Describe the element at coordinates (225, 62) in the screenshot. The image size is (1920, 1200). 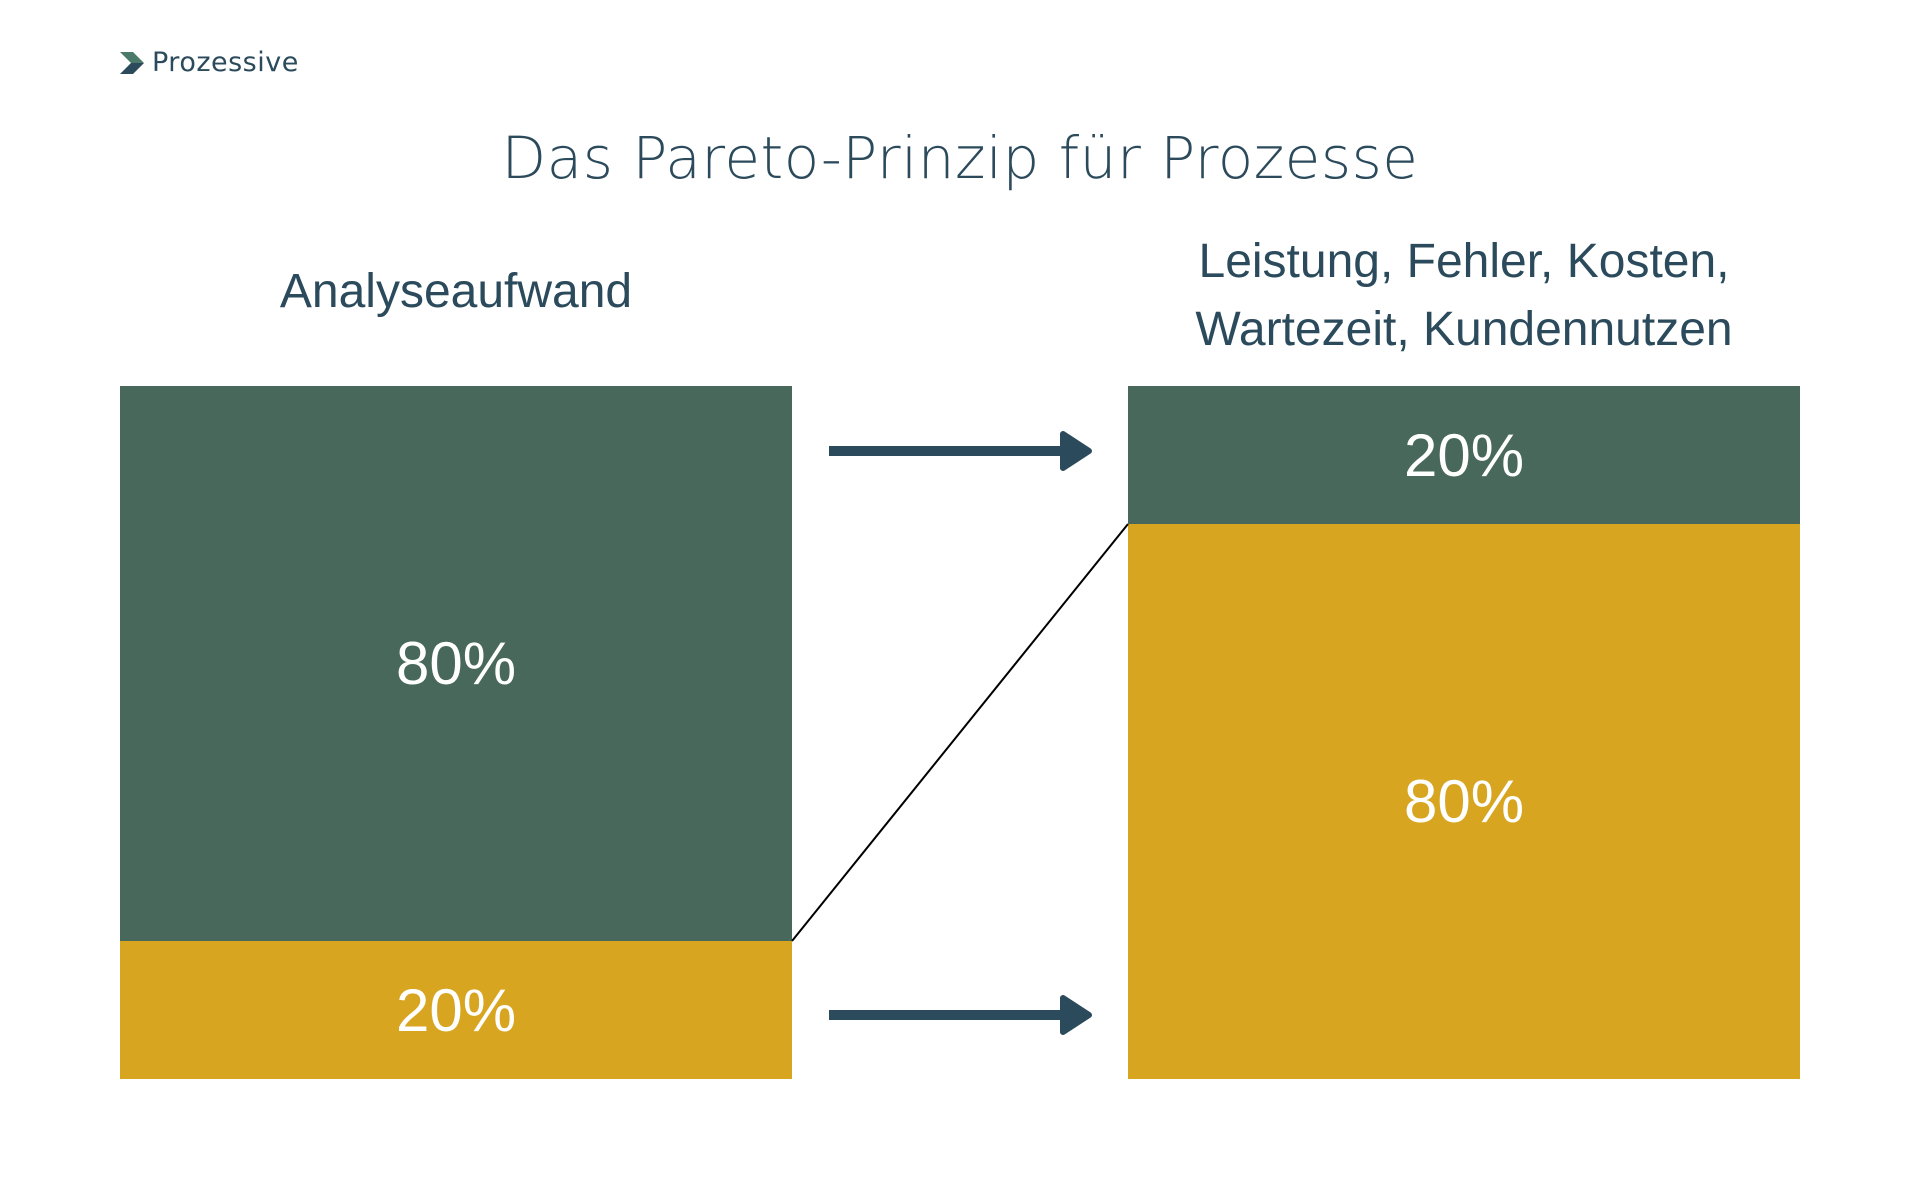
I see `brand-name: Prozessive` at that location.